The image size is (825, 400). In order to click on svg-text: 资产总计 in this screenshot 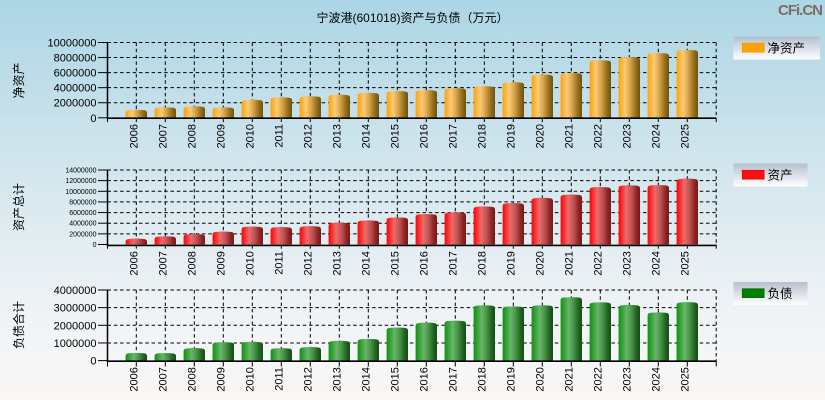, I will do `click(19, 207)`.